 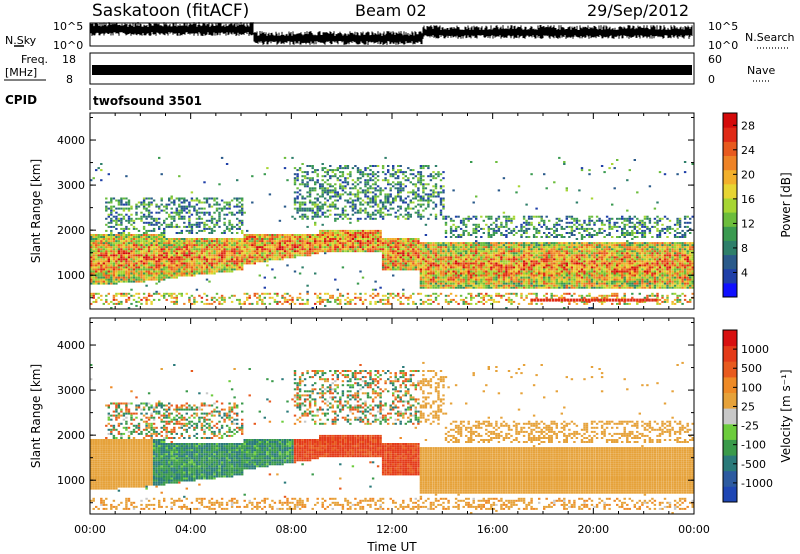 What do you see at coordinates (391, 10) in the screenshot?
I see `beam-title: Beam 02` at bounding box center [391, 10].